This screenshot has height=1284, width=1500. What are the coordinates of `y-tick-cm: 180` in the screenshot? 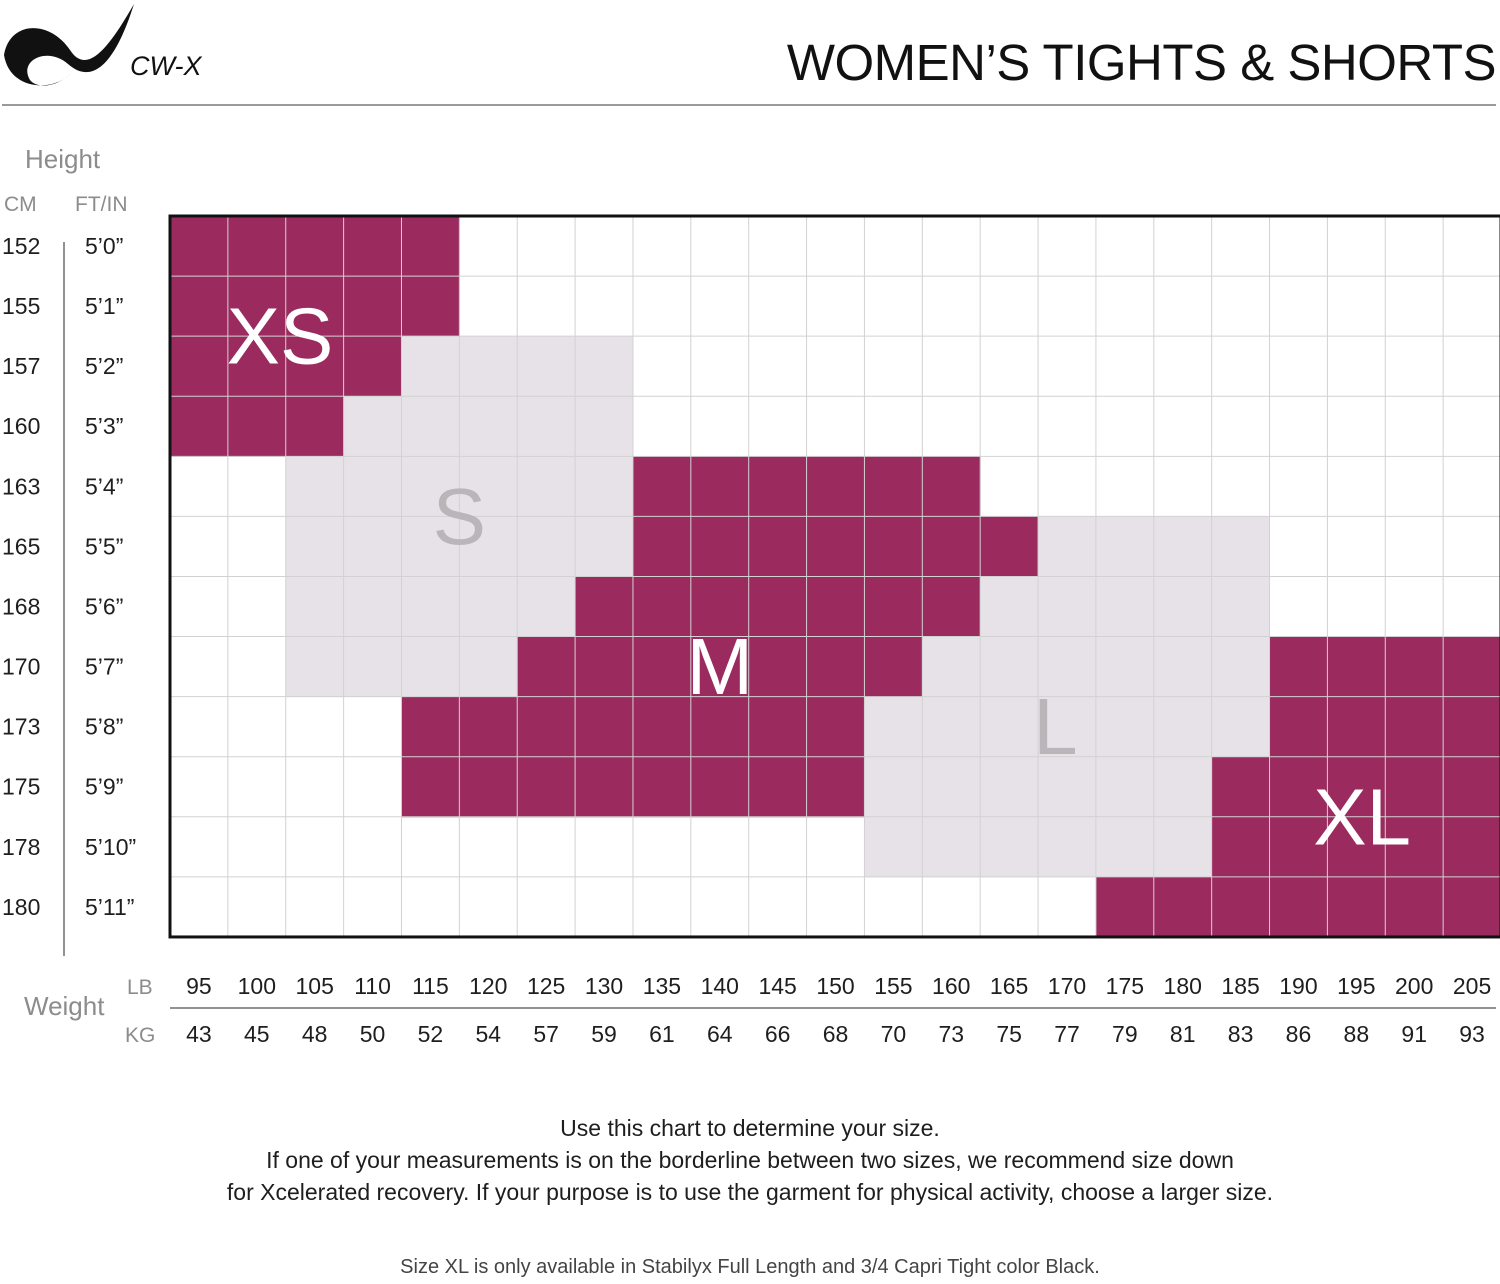 It's located at (21, 907).